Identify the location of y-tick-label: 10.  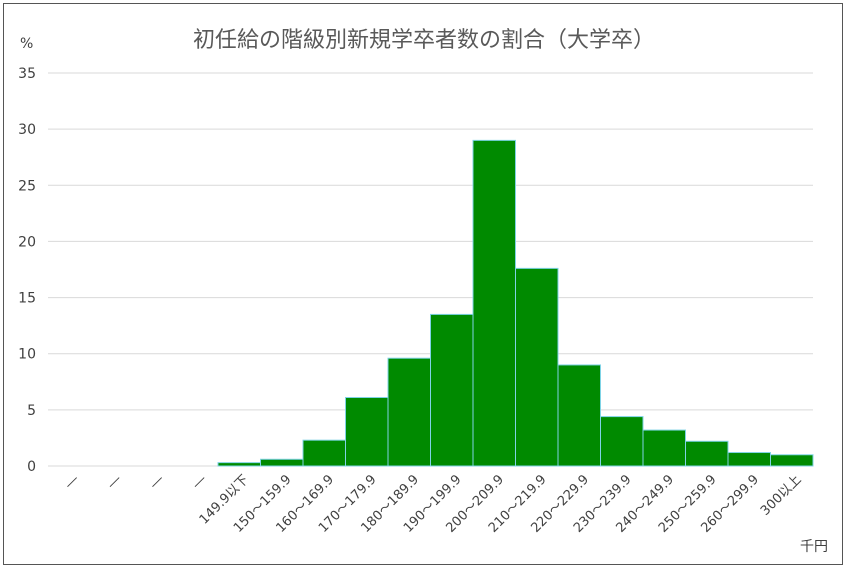
(27, 355).